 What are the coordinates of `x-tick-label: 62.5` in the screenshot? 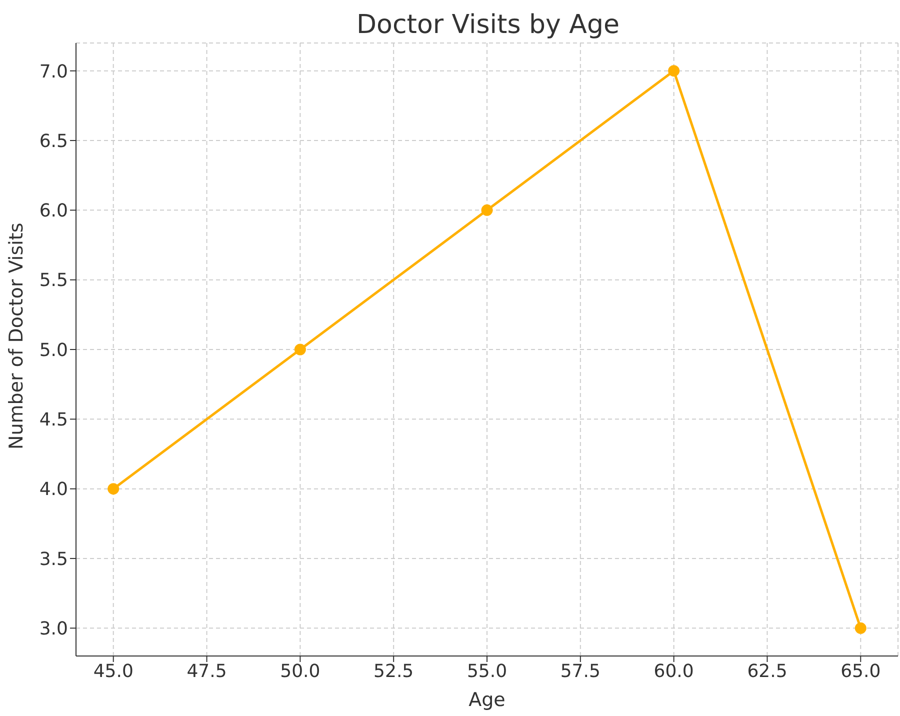 It's located at (767, 671).